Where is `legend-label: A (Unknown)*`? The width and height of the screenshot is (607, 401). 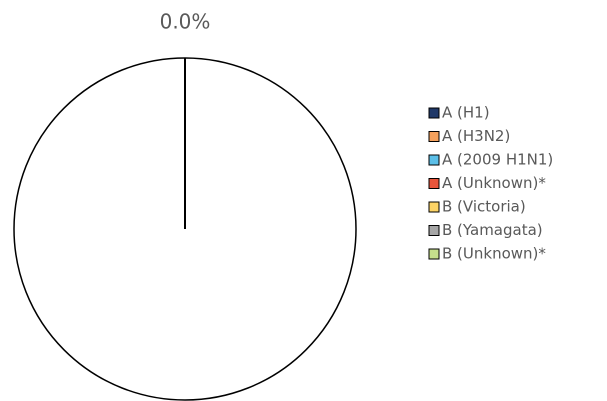 legend-label: A (Unknown)* is located at coordinates (494, 183).